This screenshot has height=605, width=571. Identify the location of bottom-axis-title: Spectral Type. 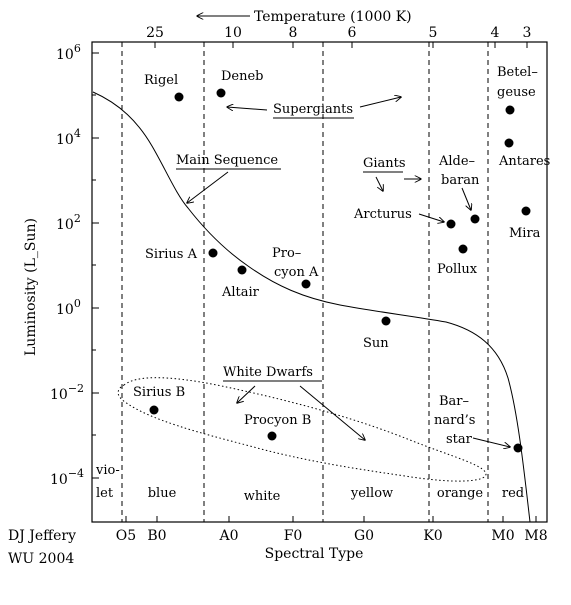
(314, 554).